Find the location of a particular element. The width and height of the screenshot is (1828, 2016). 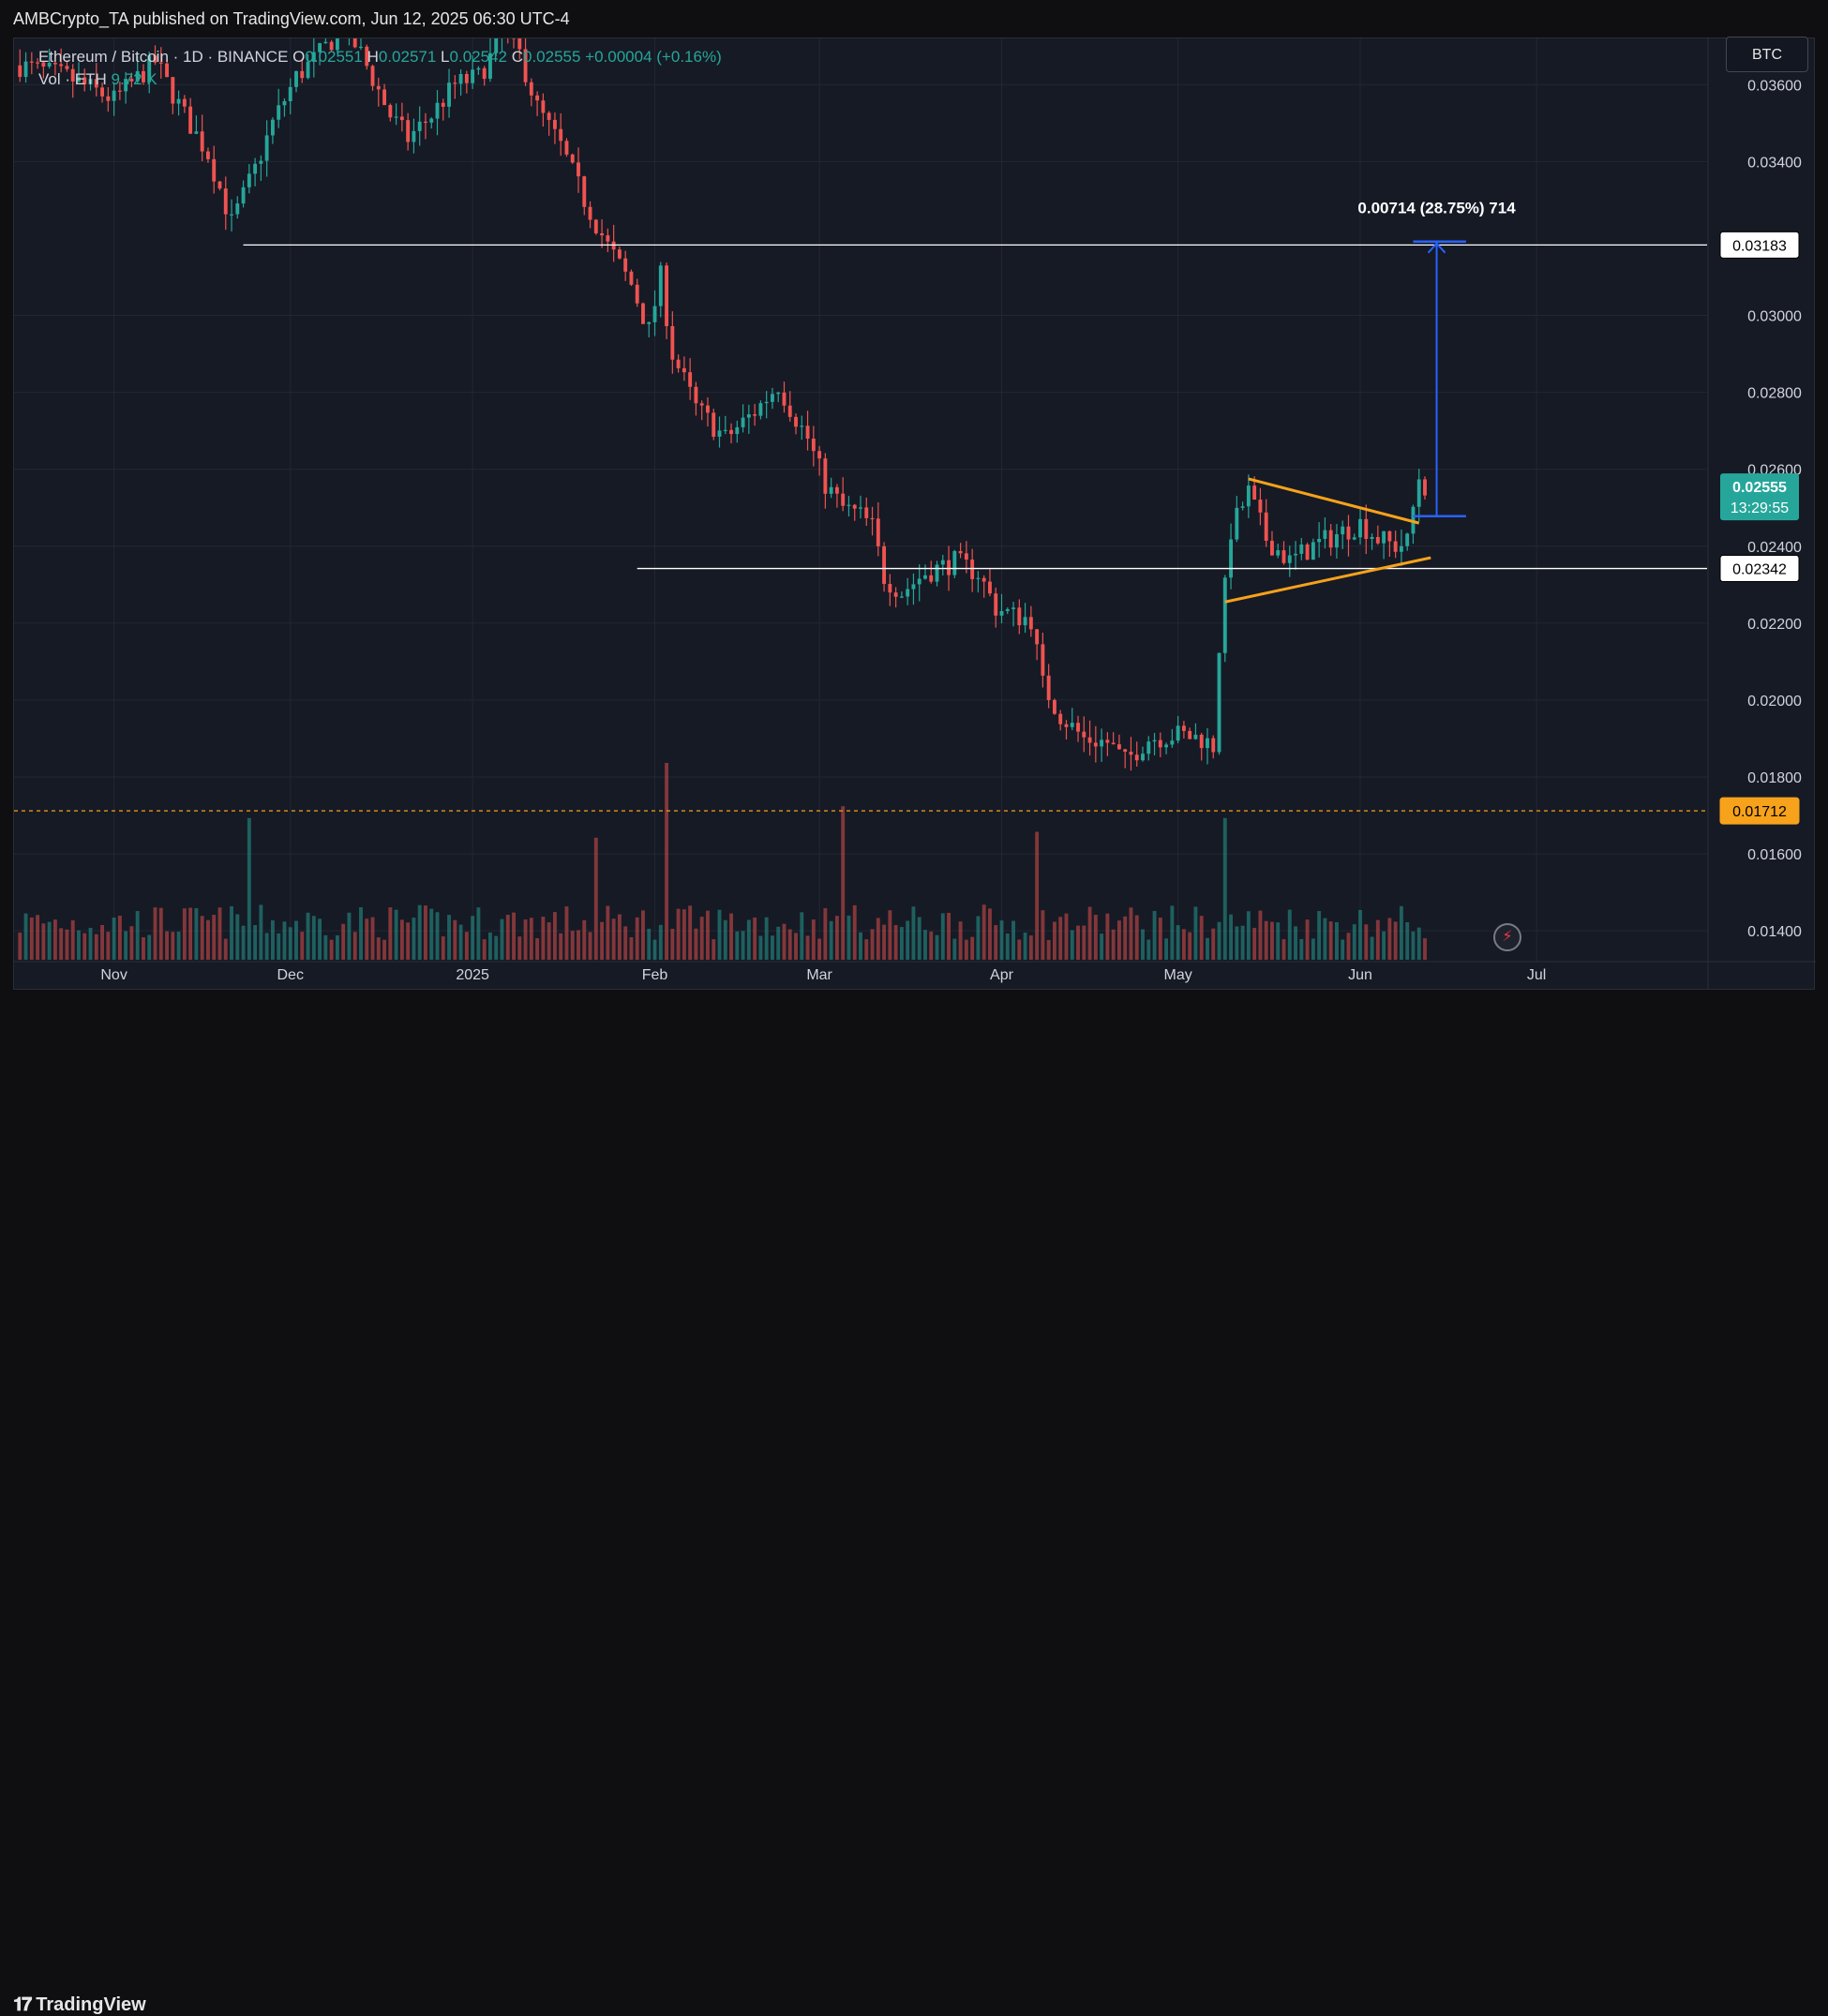

open-value: 0.02551 is located at coordinates (333, 57).